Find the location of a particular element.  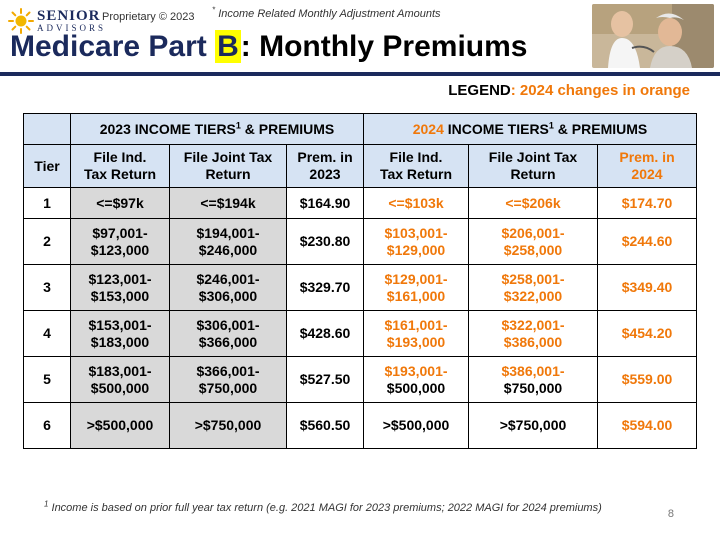

header-group-2024: 2024 INCOME TIERS1 & PREMIUMS is located at coordinates (530, 129).